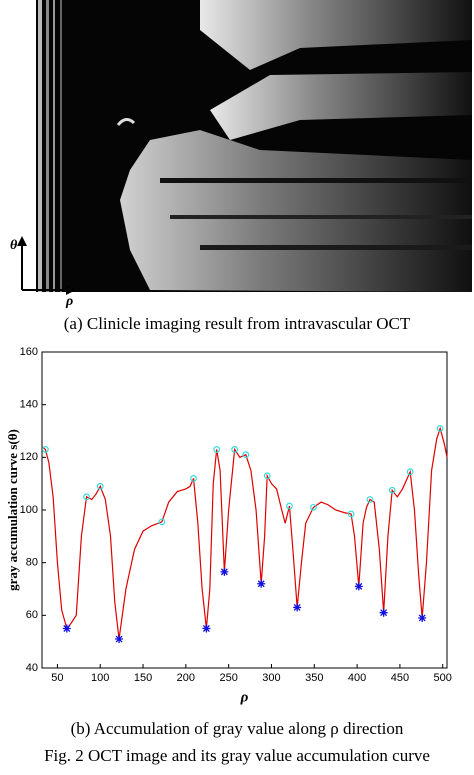 The image size is (474, 775). I want to click on y-tick-label: 100, so click(29, 510).